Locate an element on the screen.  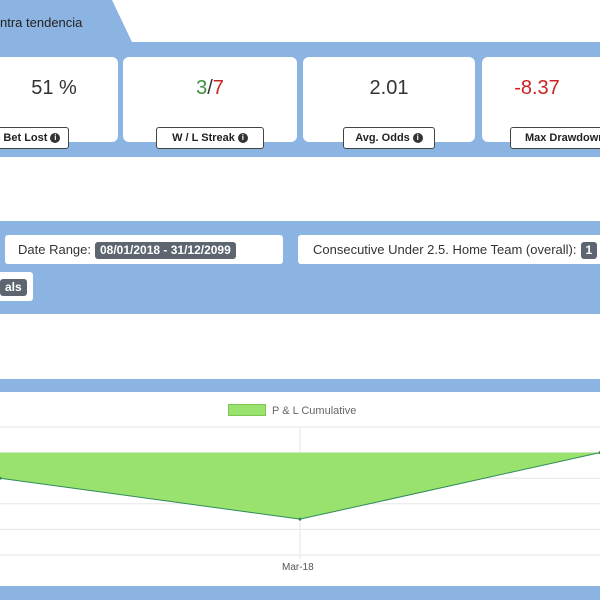
date-range-filter: Date Range: 08/01/2018 - 31/12/2099 is located at coordinates (144, 249).